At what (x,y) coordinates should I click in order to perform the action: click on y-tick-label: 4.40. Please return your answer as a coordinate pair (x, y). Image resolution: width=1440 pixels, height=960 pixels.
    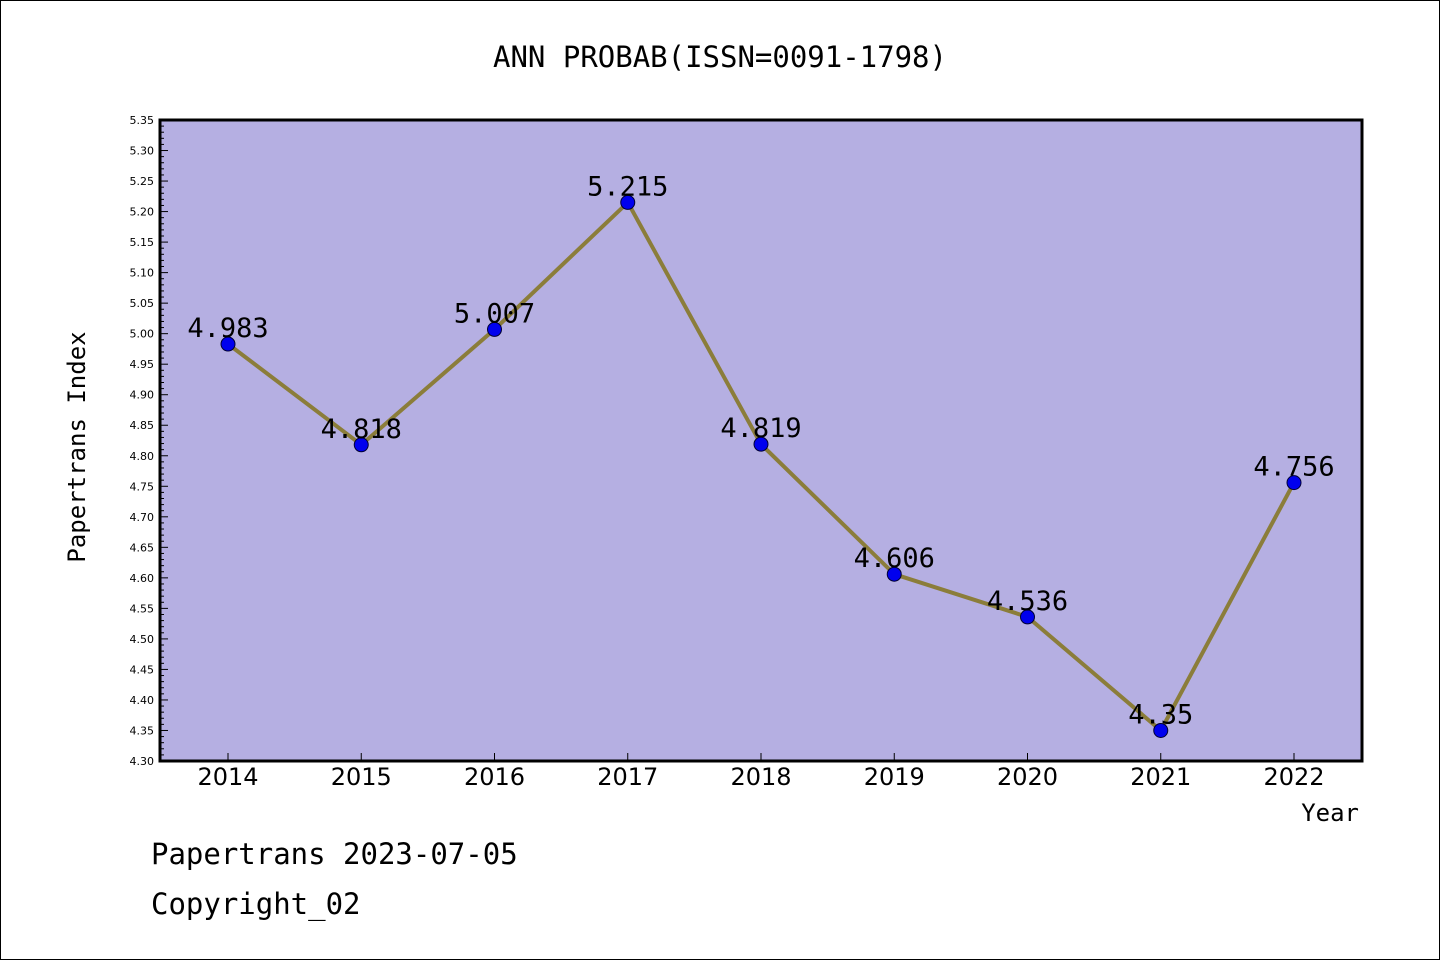
    Looking at the image, I should click on (142, 700).